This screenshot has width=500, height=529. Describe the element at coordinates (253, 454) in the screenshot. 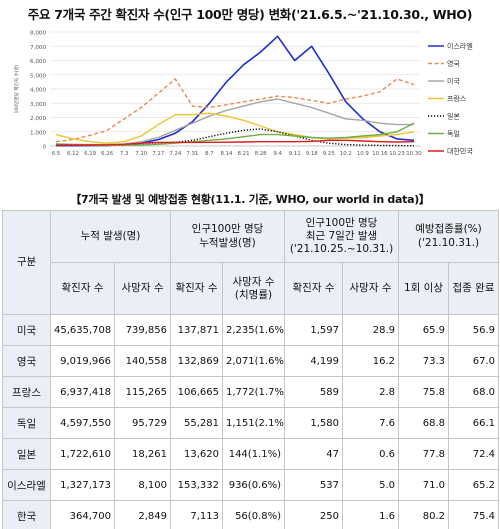

I see `cell-deaths-pm: 144(1.1%)` at that location.